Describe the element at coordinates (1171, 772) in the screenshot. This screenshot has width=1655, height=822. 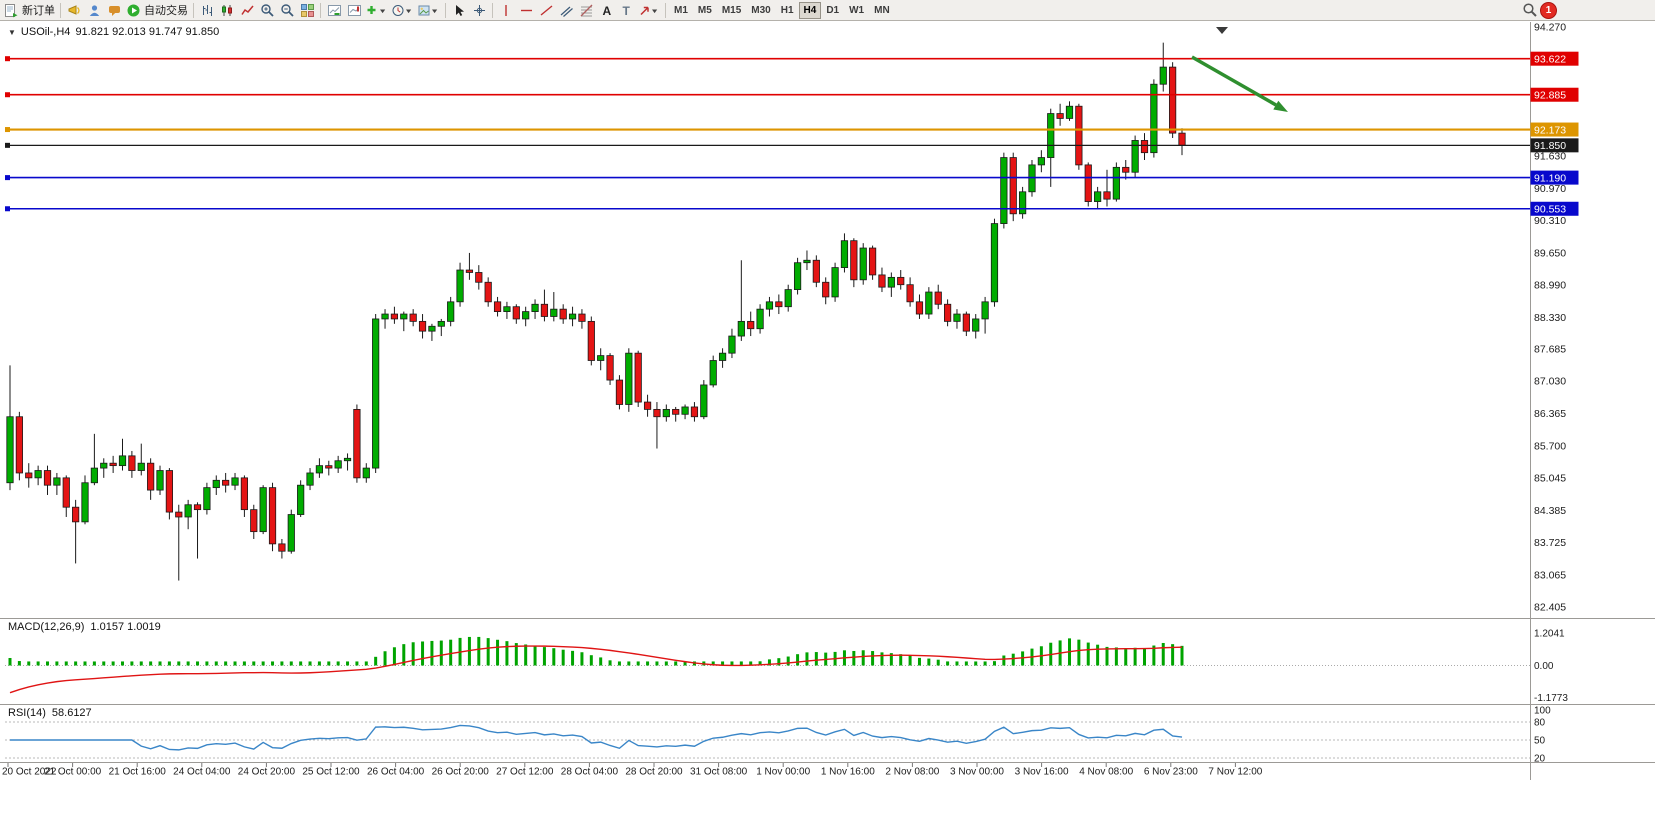
I see `x-axis-label: 6 Nov 23:00` at that location.